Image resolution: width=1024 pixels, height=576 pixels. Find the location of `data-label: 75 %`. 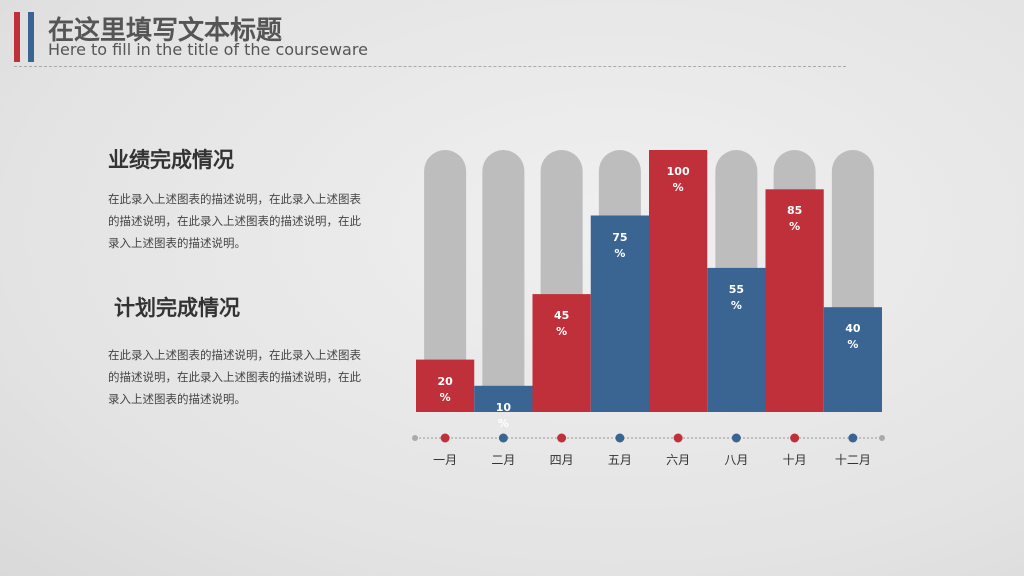

data-label: 75 % is located at coordinates (620, 245).